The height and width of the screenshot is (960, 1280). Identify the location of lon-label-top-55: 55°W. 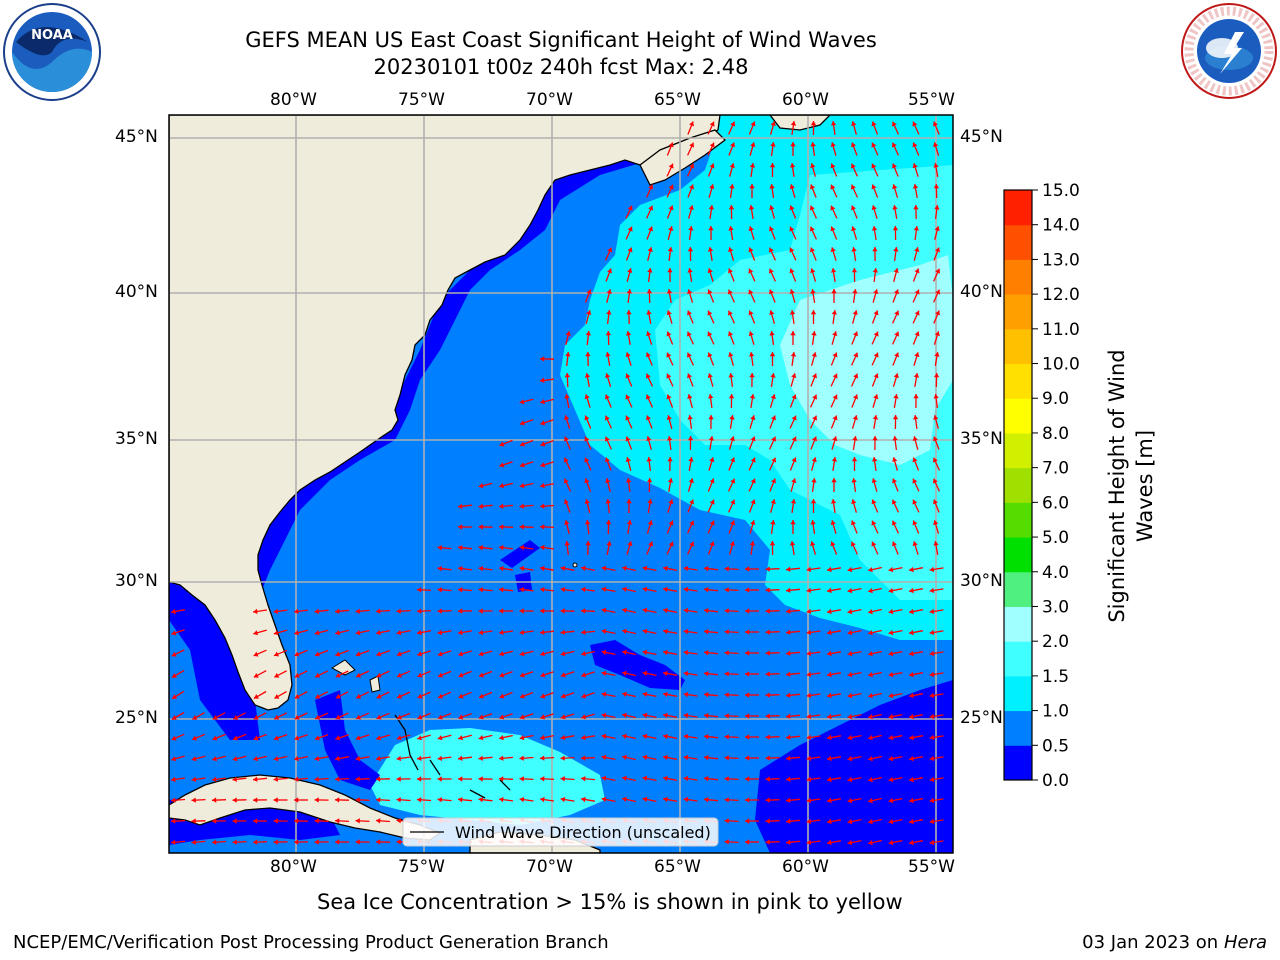
(931, 100).